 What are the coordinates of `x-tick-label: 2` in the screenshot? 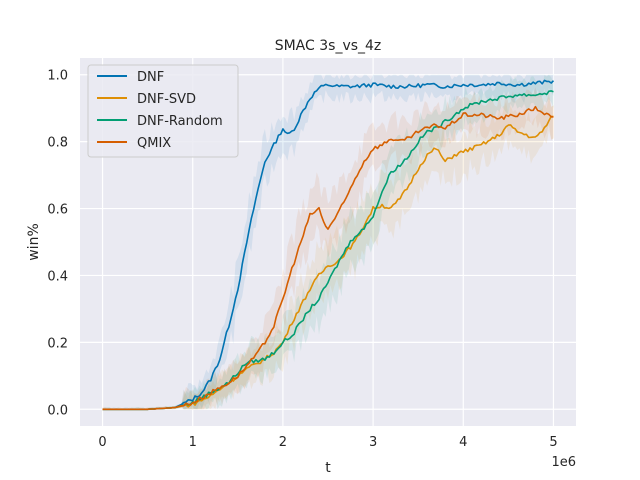 It's located at (283, 442).